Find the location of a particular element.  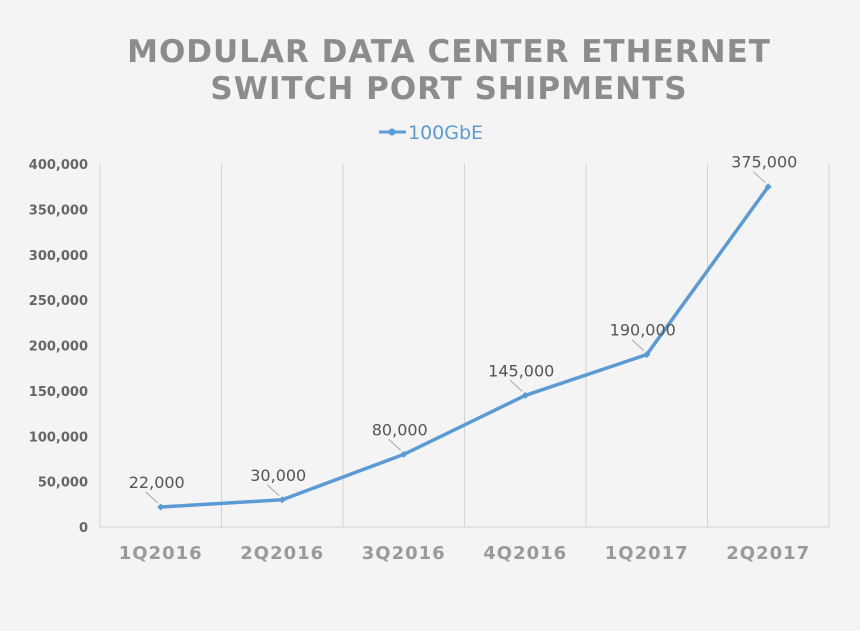

data-label: 80,000 is located at coordinates (400, 429).